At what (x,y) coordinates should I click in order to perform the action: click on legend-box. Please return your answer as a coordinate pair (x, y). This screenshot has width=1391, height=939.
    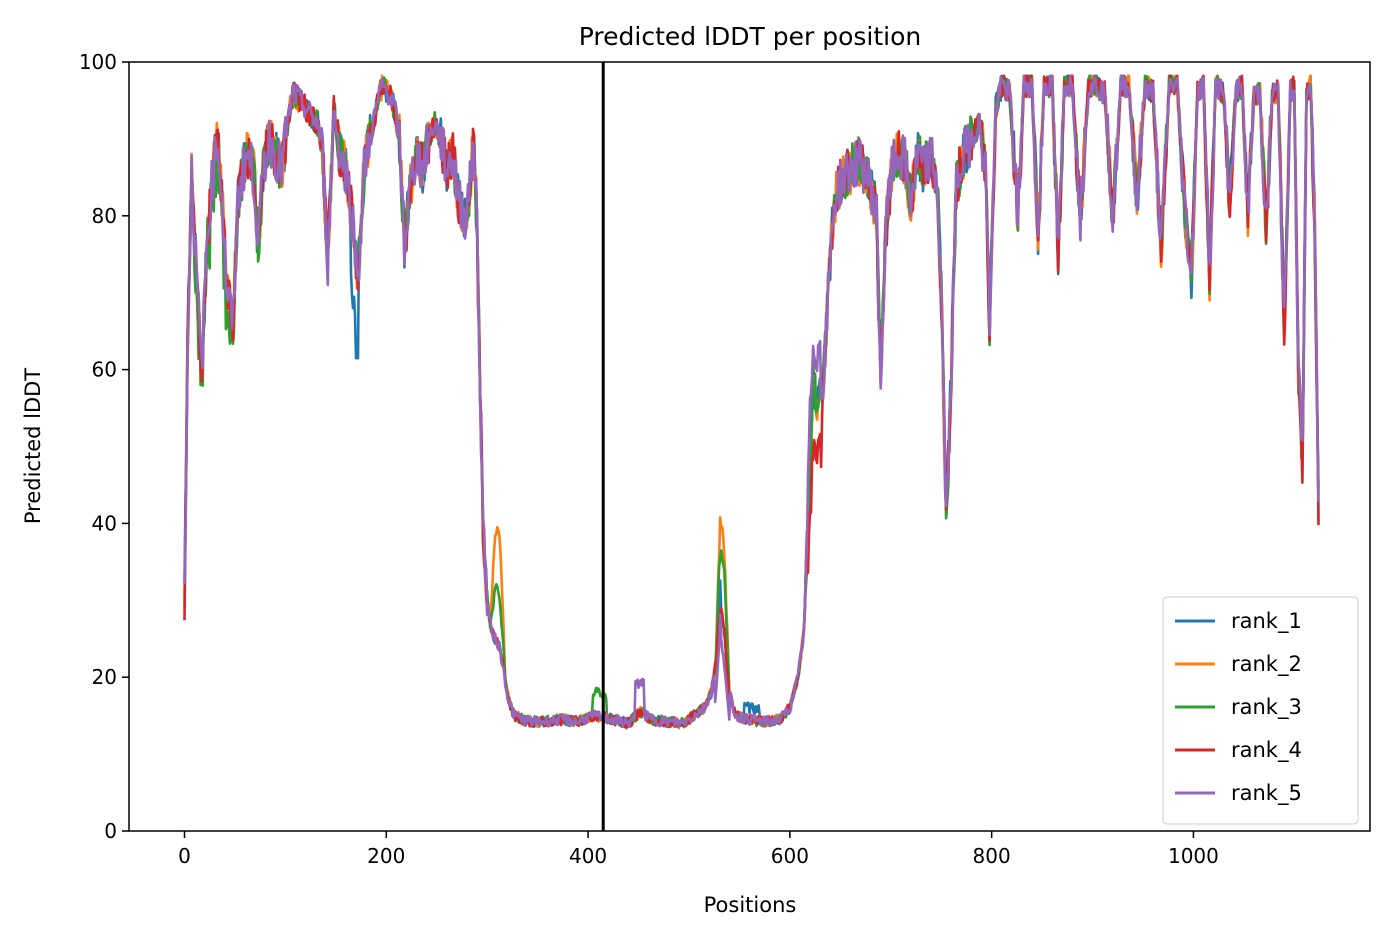
    Looking at the image, I should click on (1260, 710).